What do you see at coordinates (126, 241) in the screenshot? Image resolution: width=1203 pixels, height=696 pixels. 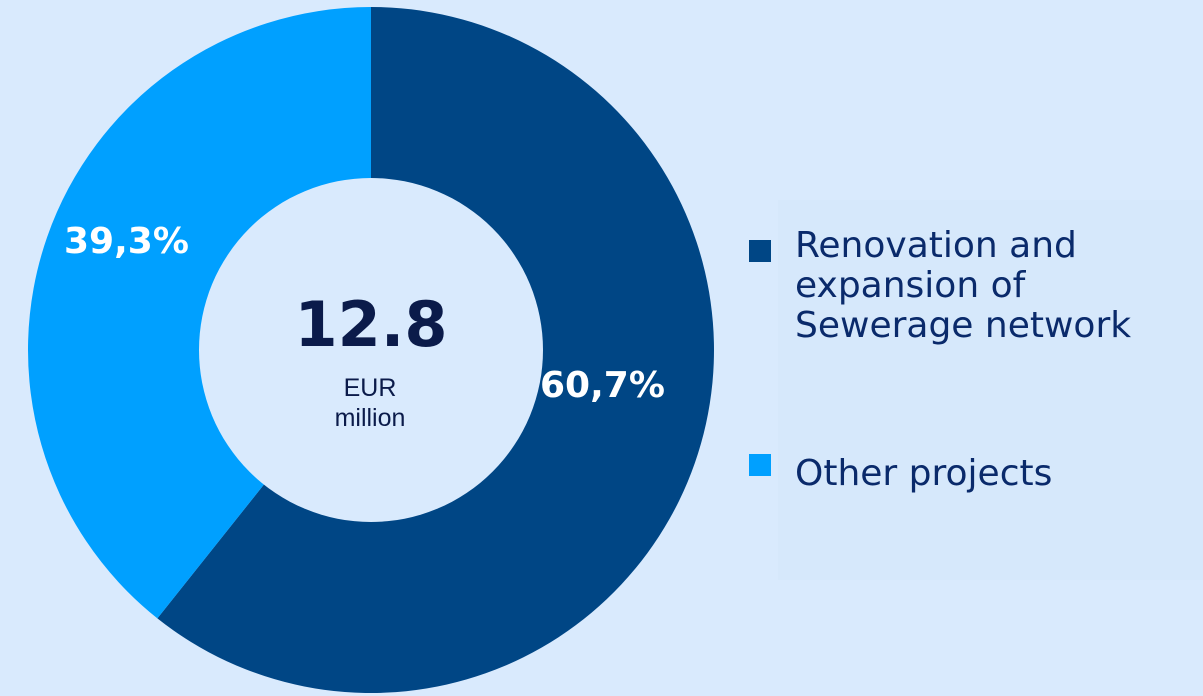 I see `slice-label-other: 39,3%` at bounding box center [126, 241].